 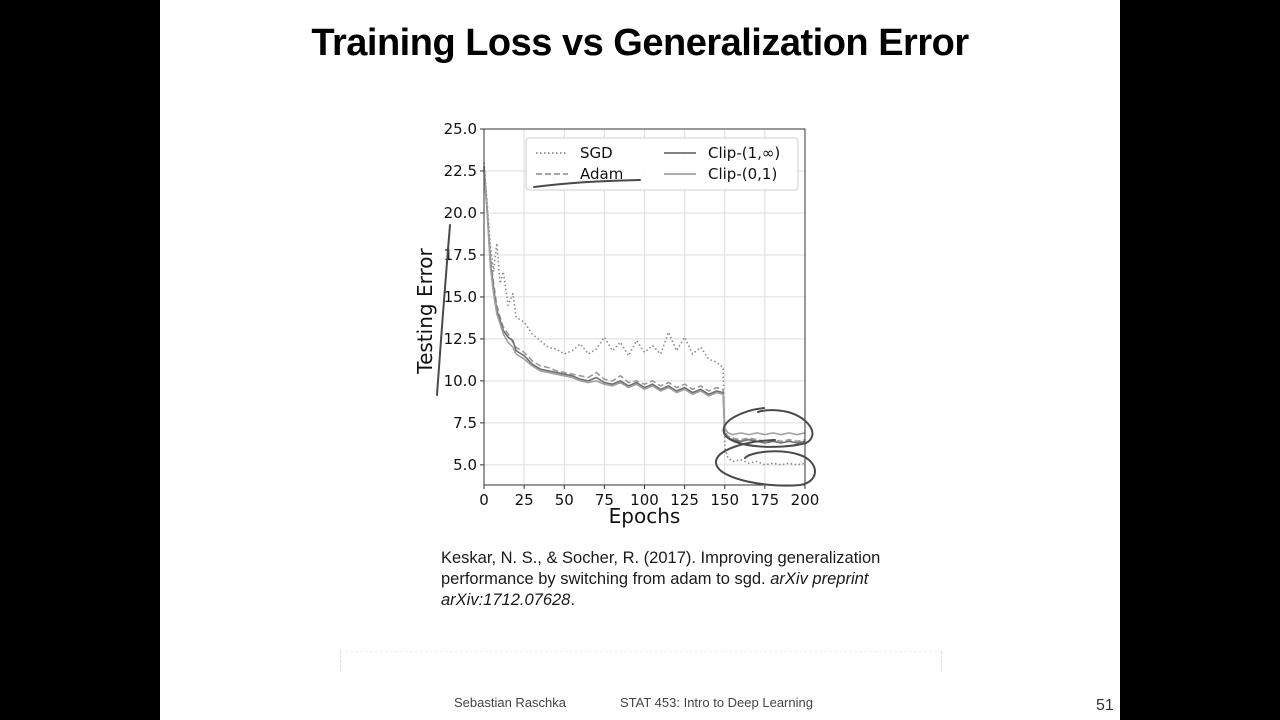 I want to click on citation-journal: arXiv preprint arXiv:1712.07628, so click(x=655, y=589).